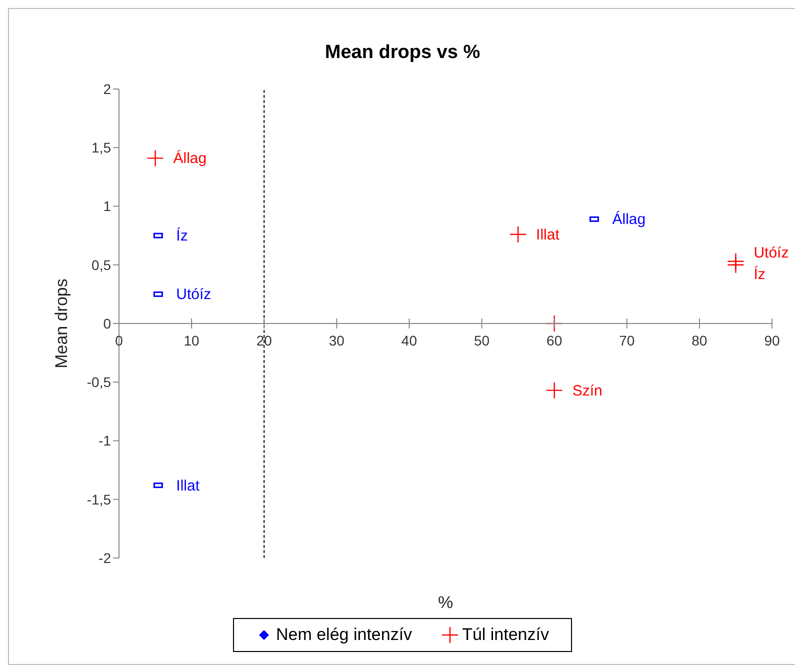 Image resolution: width=795 pixels, height=668 pixels. What do you see at coordinates (344, 635) in the screenshot?
I see `legend-label: Nem elég intenzív` at bounding box center [344, 635].